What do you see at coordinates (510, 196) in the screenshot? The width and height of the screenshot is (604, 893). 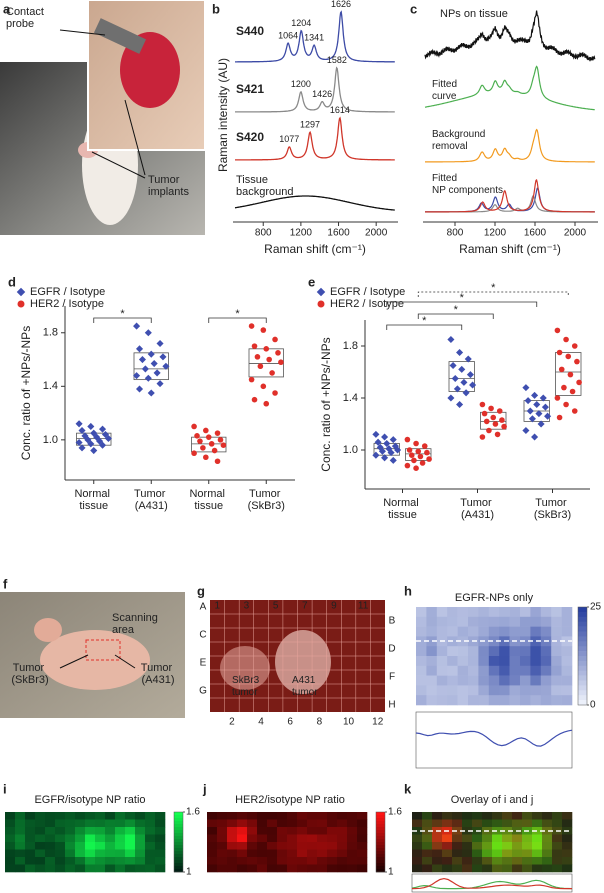 I see `spectrum` at bounding box center [510, 196].